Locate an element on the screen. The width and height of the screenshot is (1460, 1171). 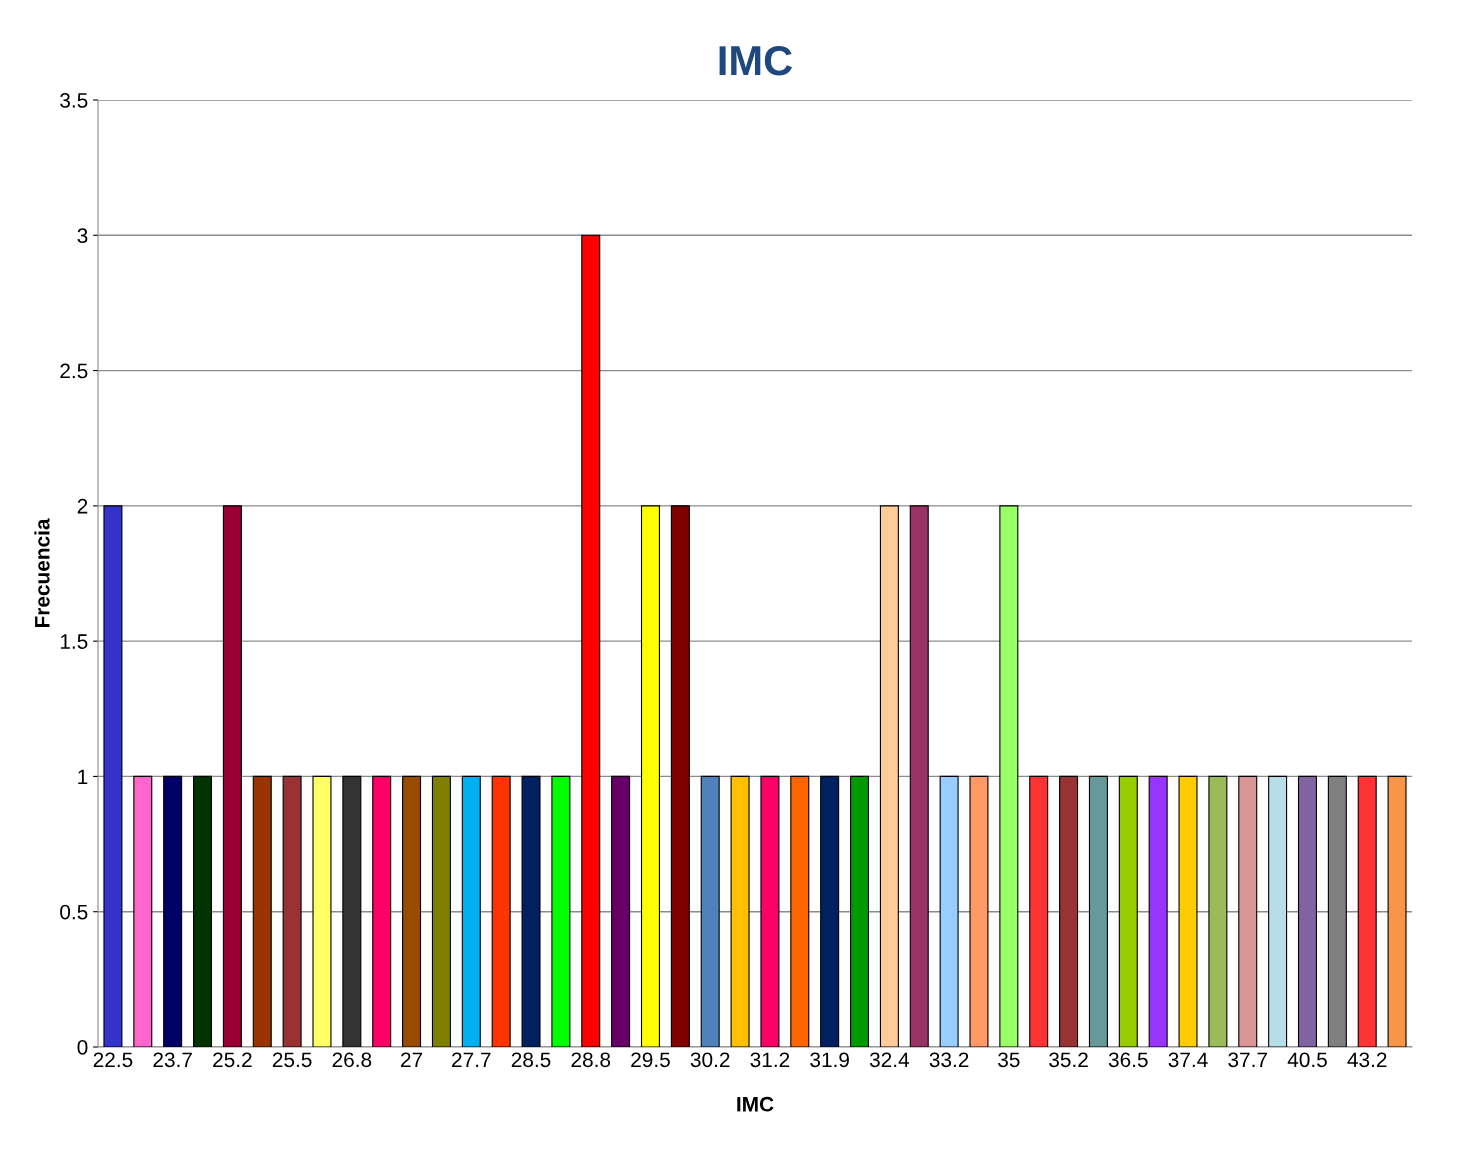
x-tick-label: 35.2 is located at coordinates (1068, 1060).